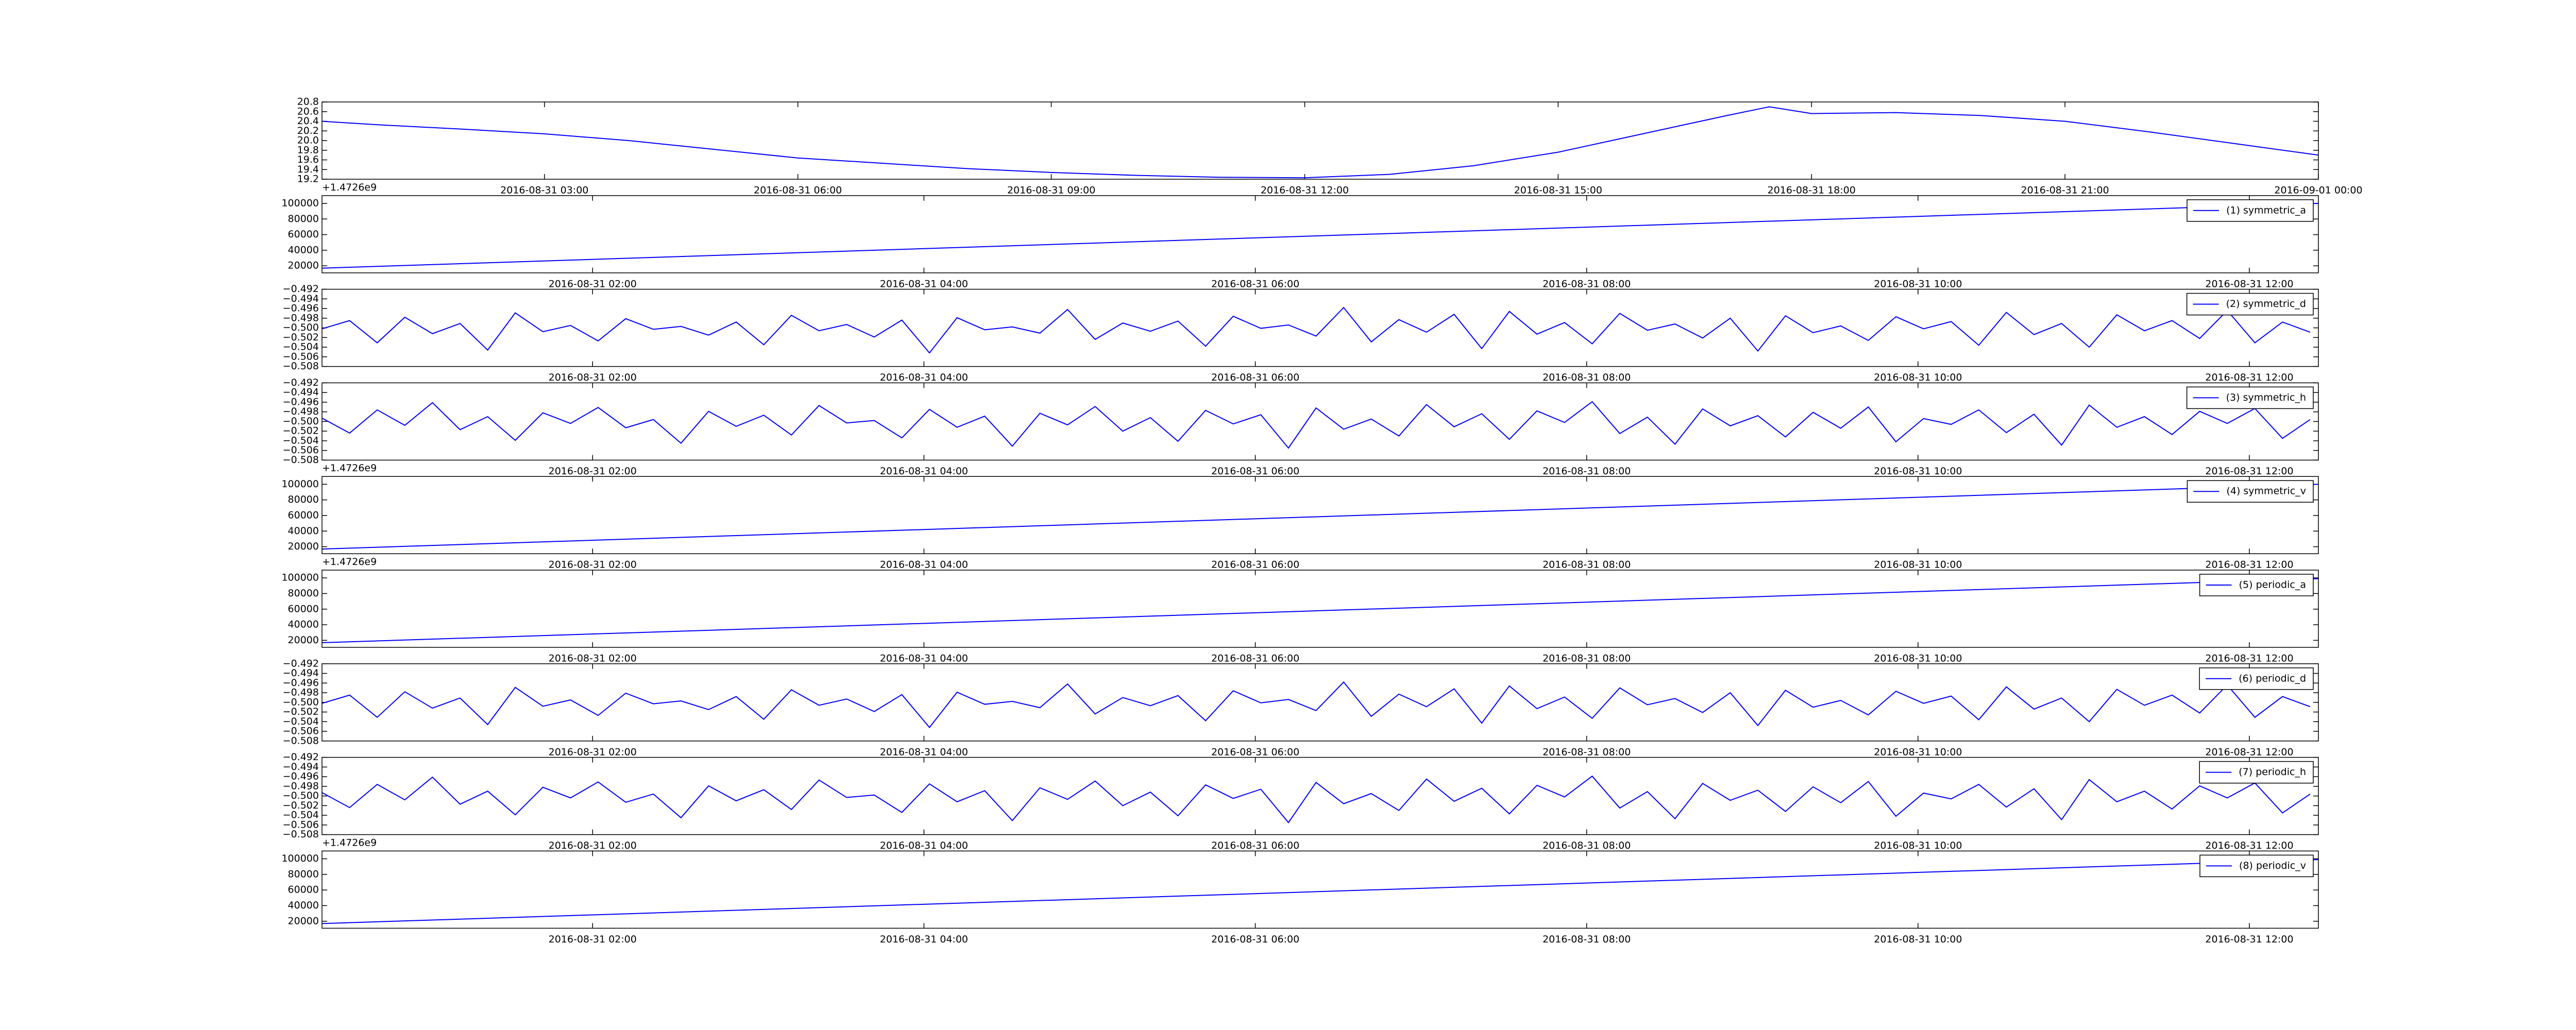  Describe the element at coordinates (301, 299) in the screenshot. I see `y-tick-label: −0.494` at that location.